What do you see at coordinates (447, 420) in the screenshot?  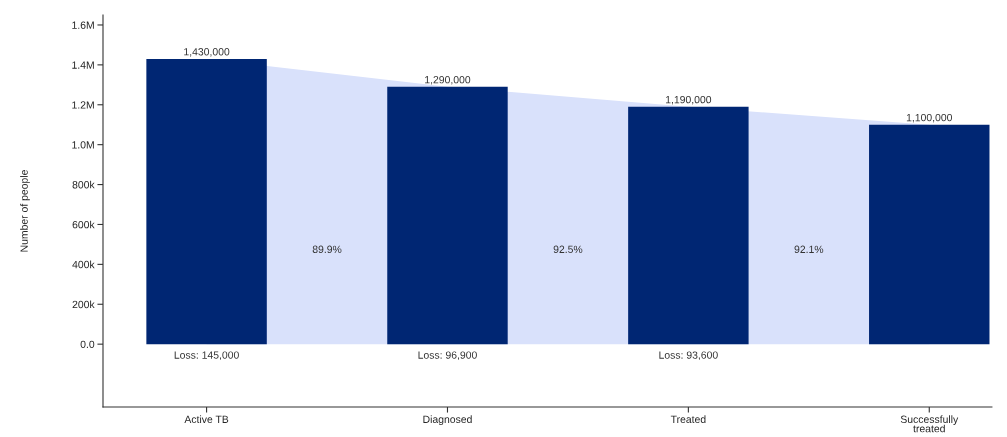 I see `x-tick-label: Diagnosed` at bounding box center [447, 420].